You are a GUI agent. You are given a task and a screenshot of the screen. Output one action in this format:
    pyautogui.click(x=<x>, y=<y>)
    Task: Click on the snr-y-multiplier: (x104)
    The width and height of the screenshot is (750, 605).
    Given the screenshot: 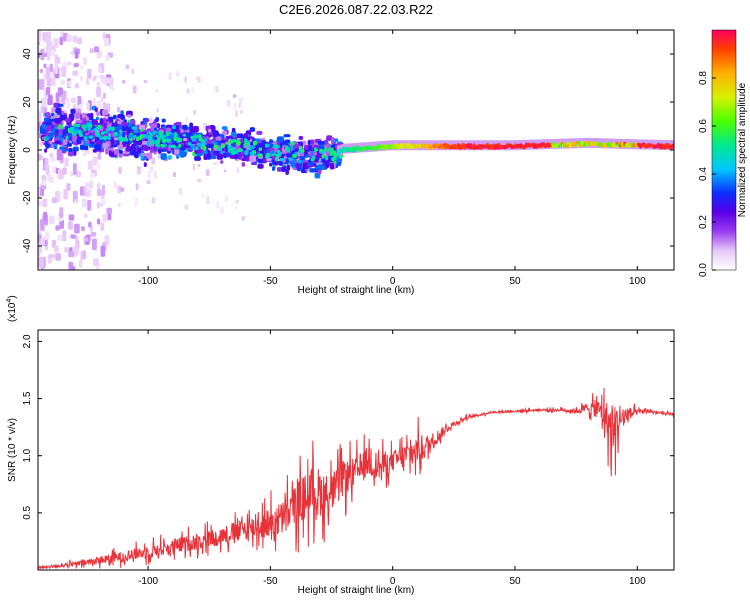 What is the action you would take?
    pyautogui.click(x=12, y=308)
    